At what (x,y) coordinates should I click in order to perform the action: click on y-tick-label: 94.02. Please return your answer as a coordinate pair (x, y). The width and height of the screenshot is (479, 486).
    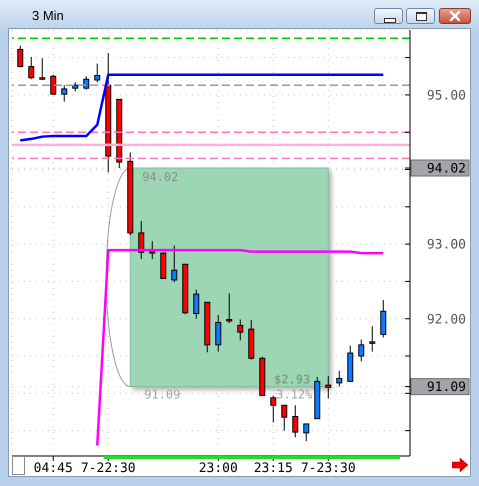
    Looking at the image, I should click on (446, 169).